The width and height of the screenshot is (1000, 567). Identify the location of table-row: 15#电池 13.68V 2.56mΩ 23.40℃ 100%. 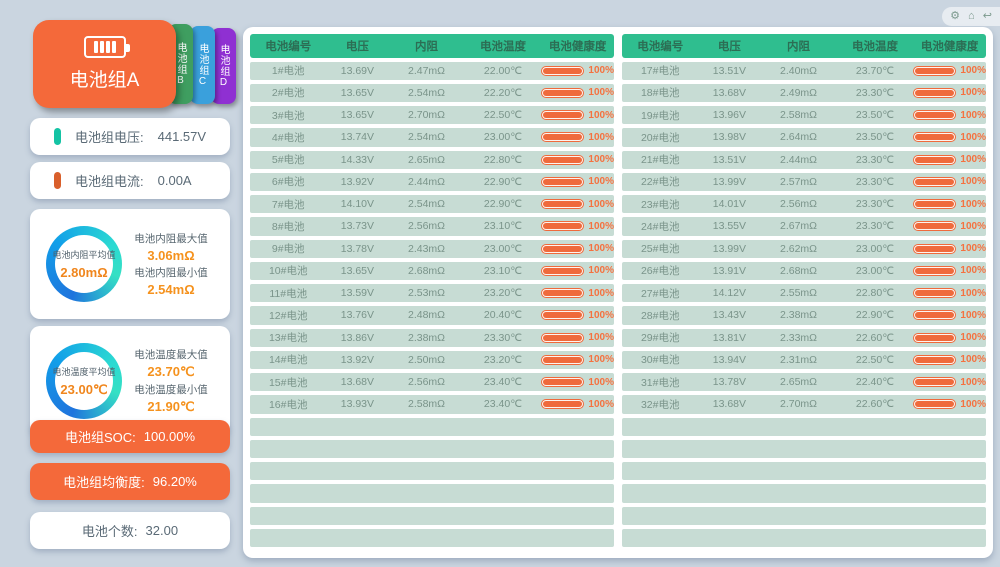
(432, 382).